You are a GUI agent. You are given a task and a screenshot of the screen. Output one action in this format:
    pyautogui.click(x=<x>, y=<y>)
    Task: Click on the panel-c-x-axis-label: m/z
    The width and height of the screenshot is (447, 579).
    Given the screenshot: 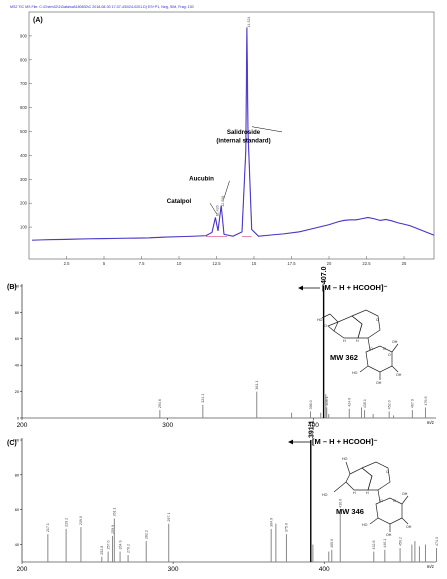 What is the action you would take?
    pyautogui.click(x=431, y=566)
    